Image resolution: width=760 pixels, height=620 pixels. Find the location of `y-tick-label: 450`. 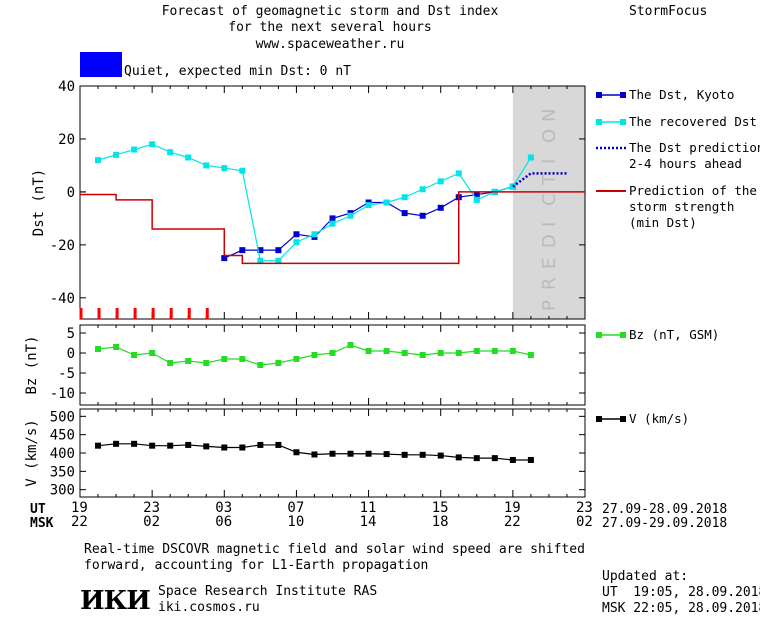

y-tick-label: 450 is located at coordinates (62, 436).